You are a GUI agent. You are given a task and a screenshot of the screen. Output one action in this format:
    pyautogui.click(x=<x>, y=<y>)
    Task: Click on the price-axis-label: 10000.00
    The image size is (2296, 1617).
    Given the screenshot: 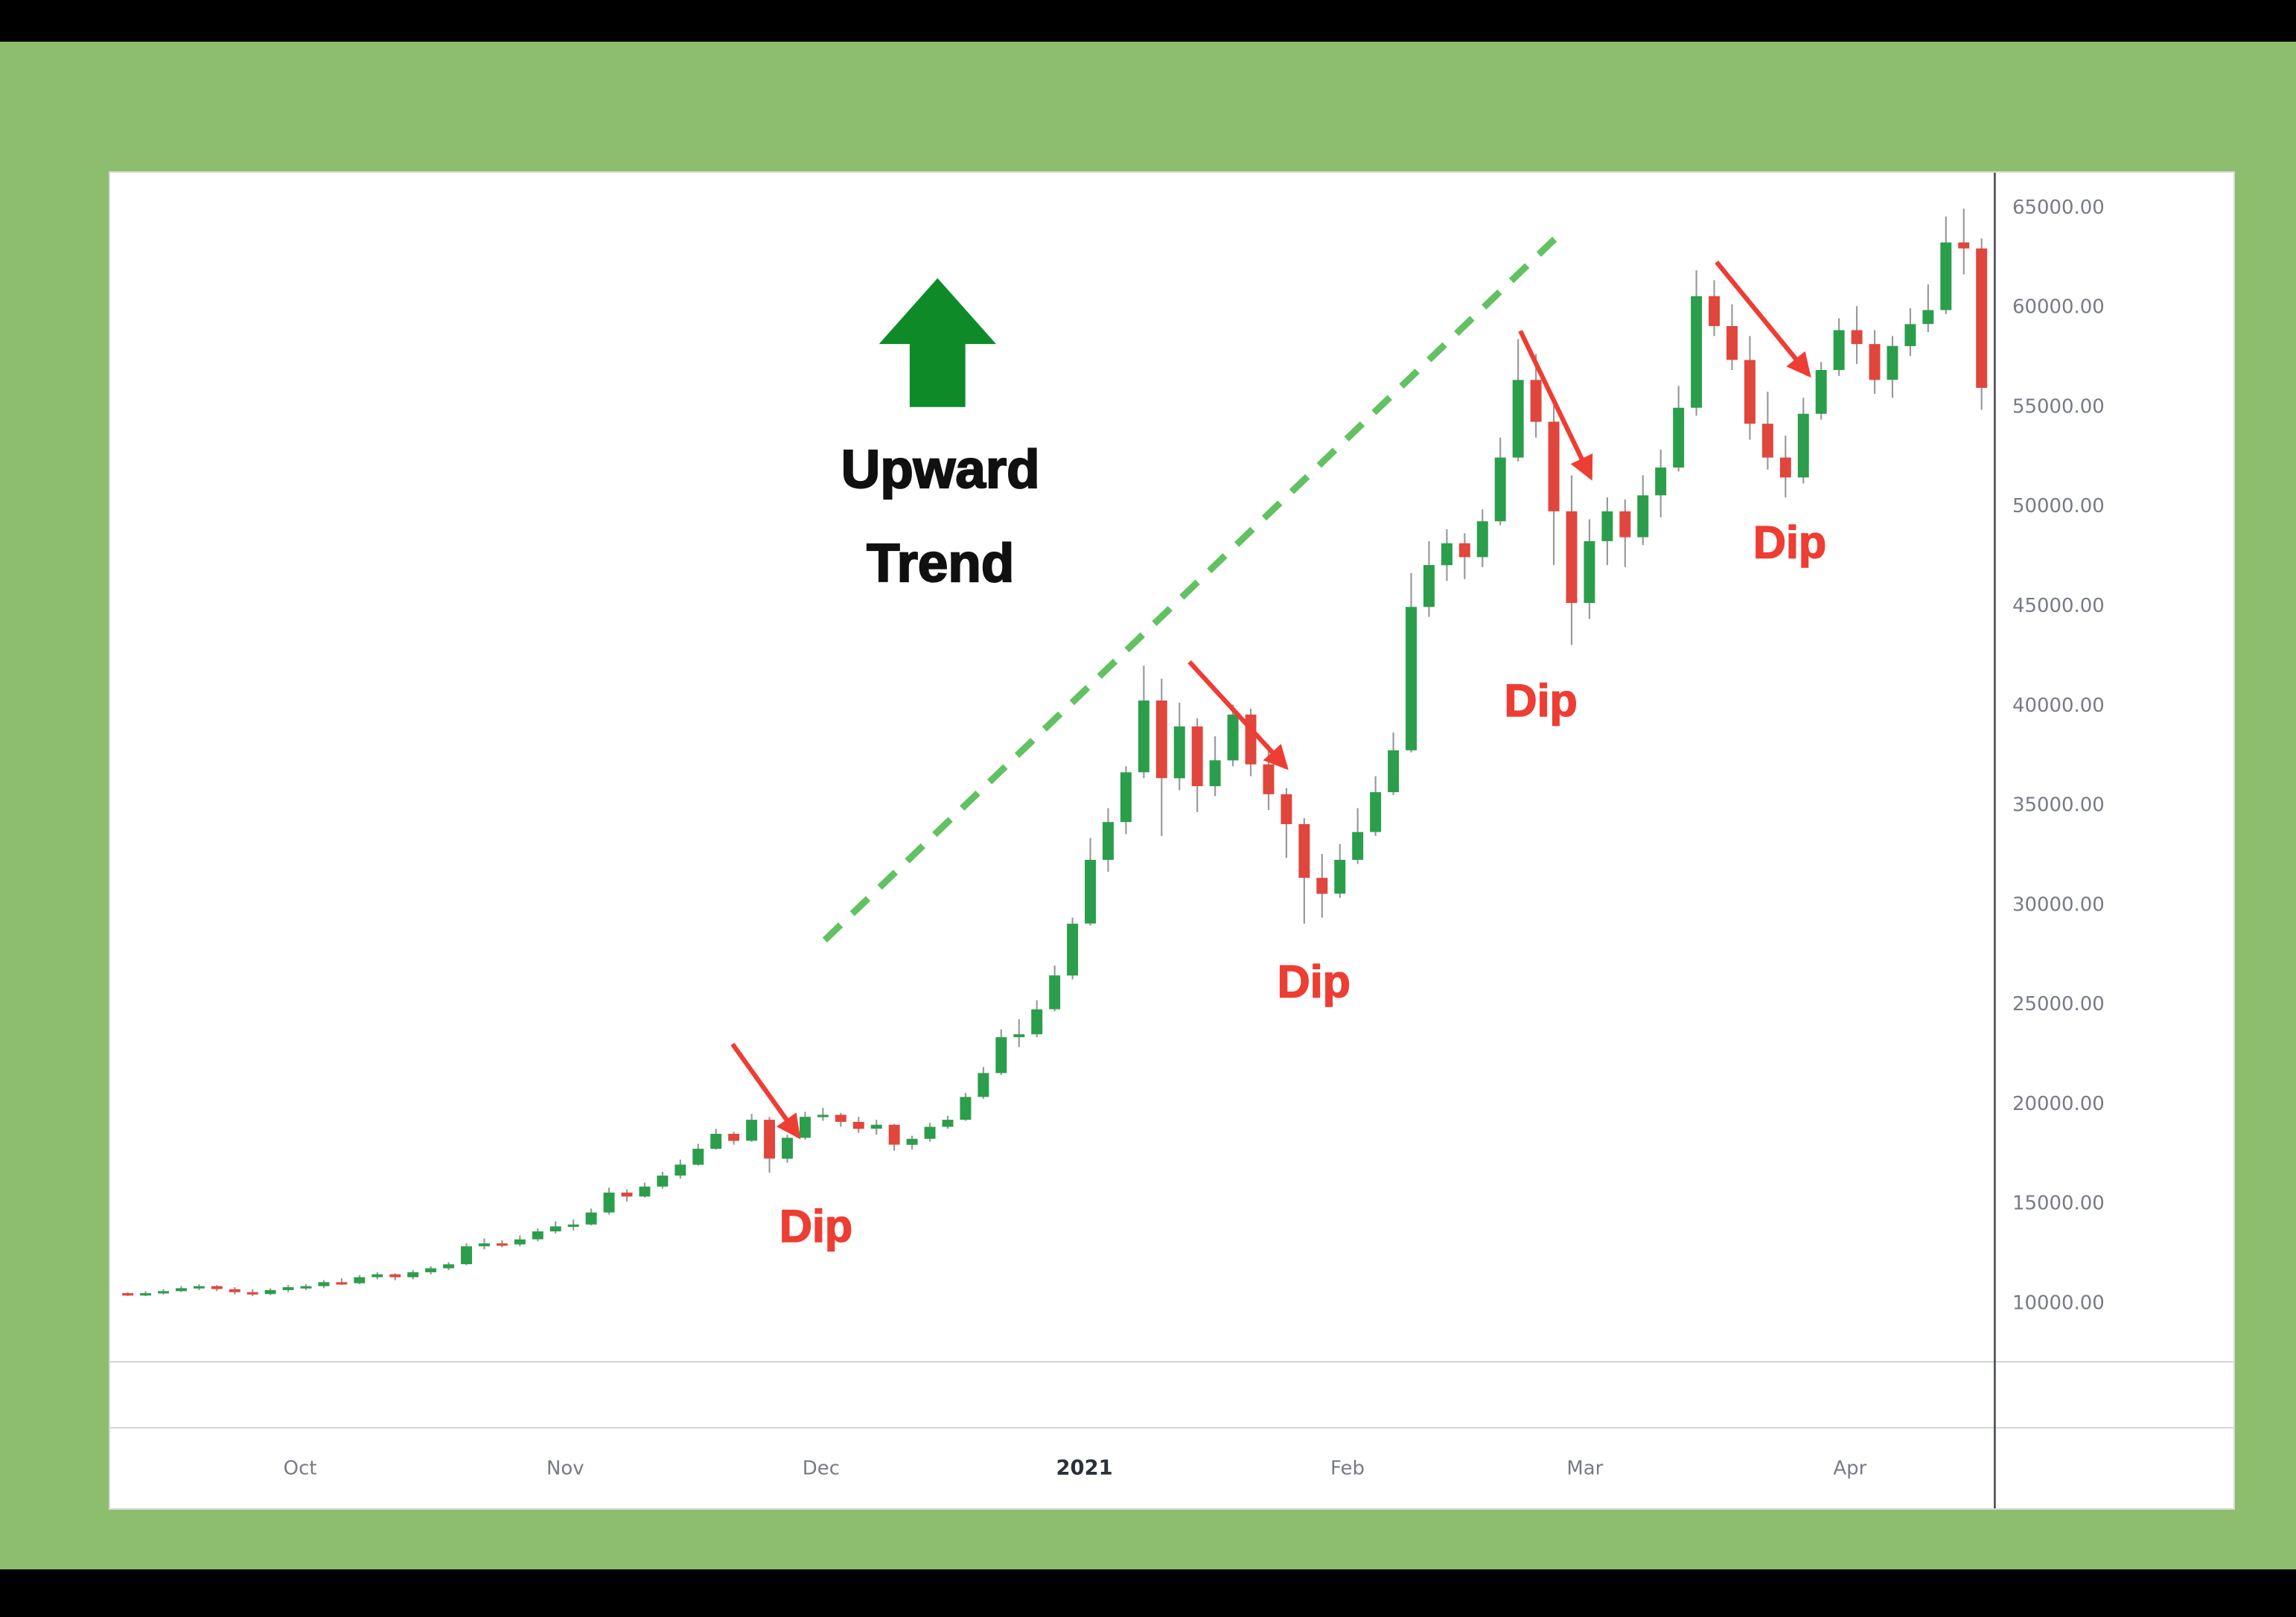 What is the action you would take?
    pyautogui.click(x=2058, y=1303)
    